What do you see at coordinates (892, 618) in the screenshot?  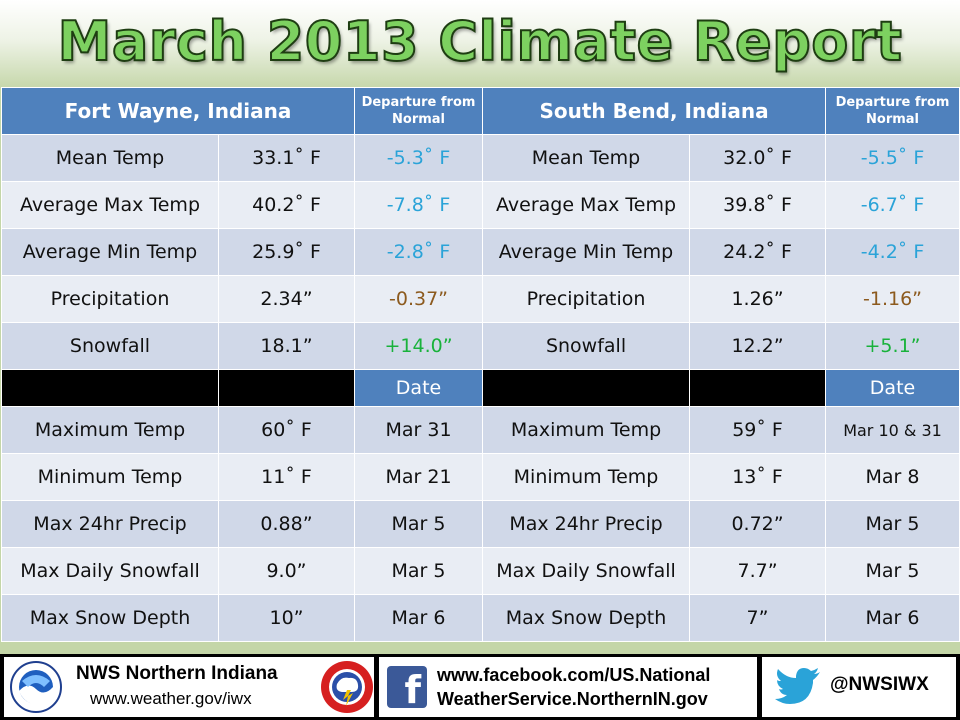 I see `sb-date: Mar 6` at bounding box center [892, 618].